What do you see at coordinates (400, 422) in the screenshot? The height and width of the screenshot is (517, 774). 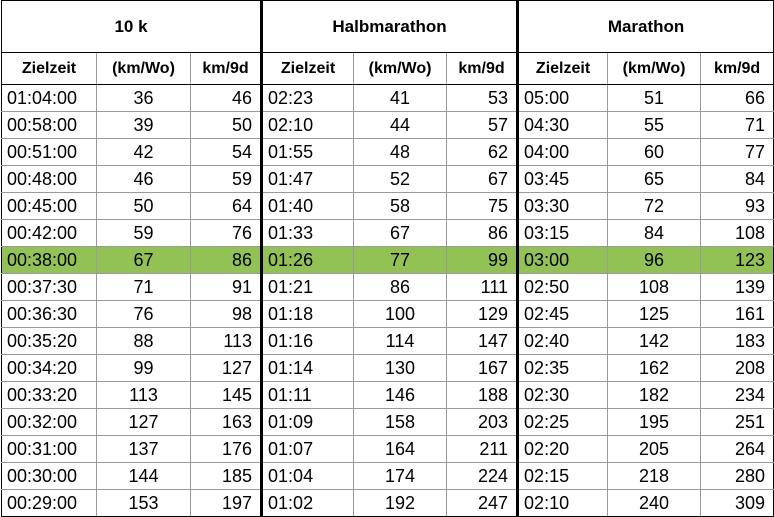 I see `km-wo-cell: 158` at bounding box center [400, 422].